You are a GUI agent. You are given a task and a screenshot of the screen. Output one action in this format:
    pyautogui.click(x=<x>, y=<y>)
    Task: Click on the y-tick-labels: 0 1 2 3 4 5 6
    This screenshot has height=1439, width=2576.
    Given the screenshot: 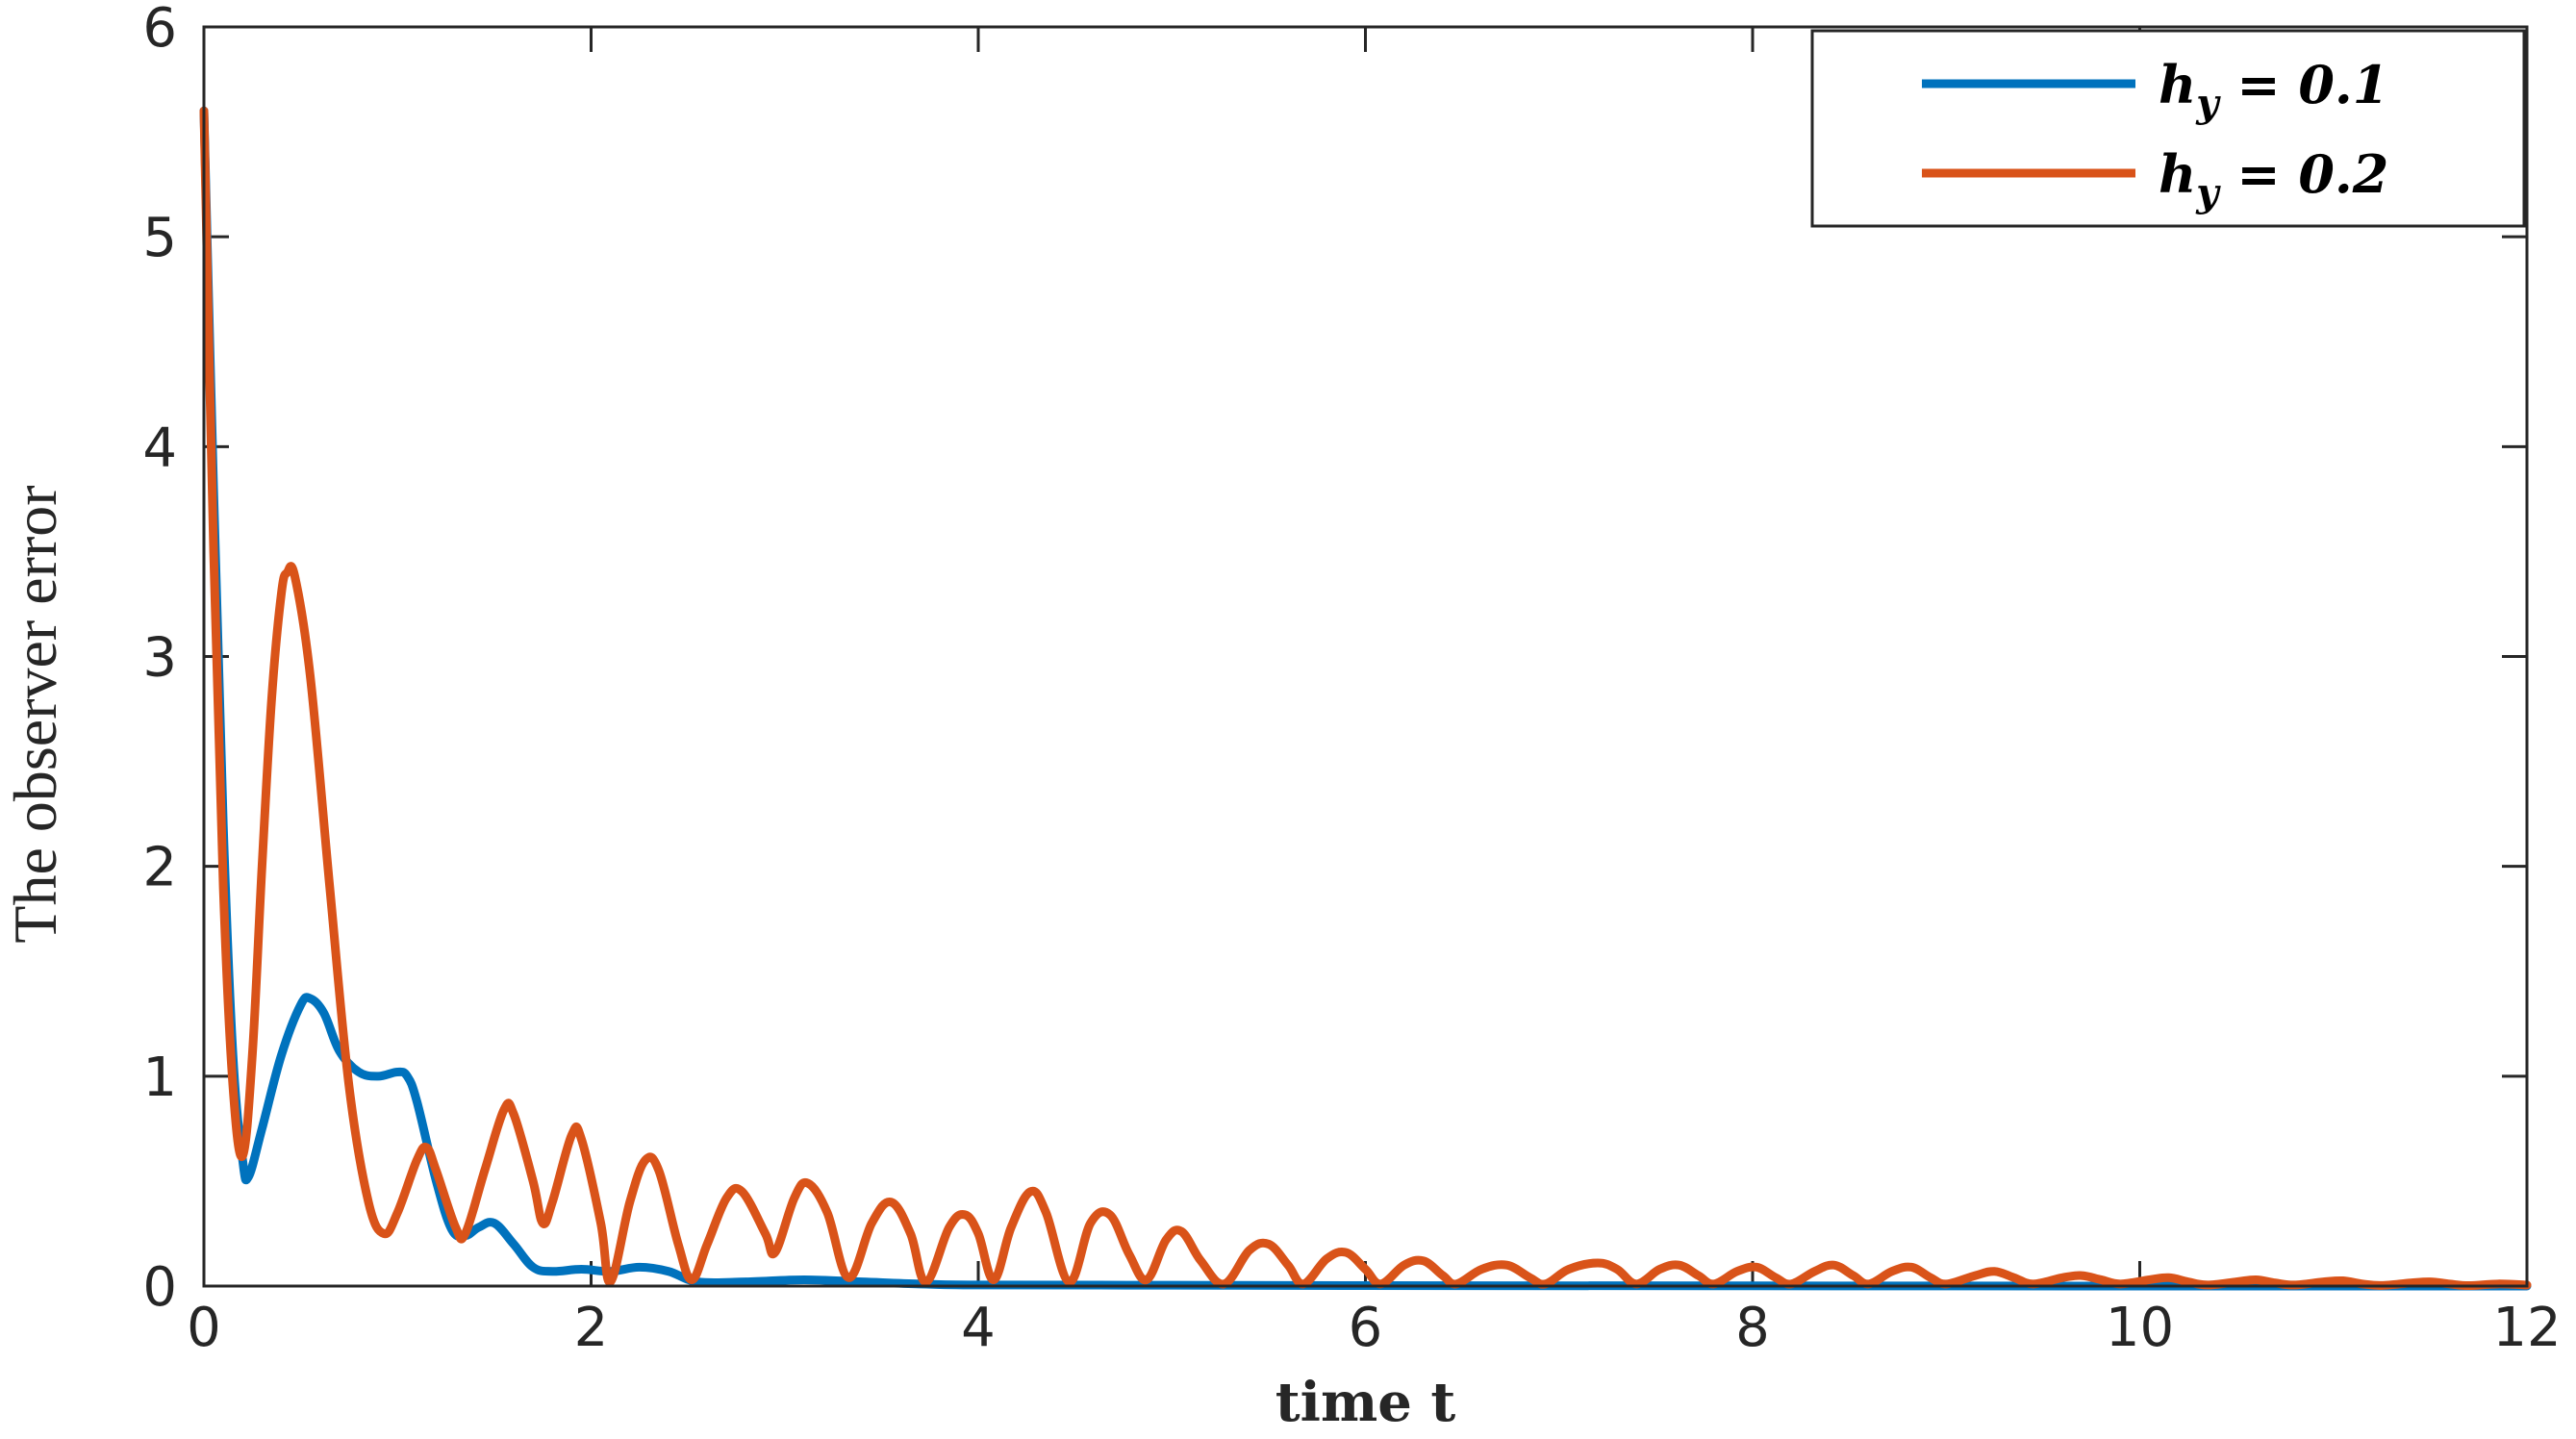 What is the action you would take?
    pyautogui.click(x=159, y=660)
    